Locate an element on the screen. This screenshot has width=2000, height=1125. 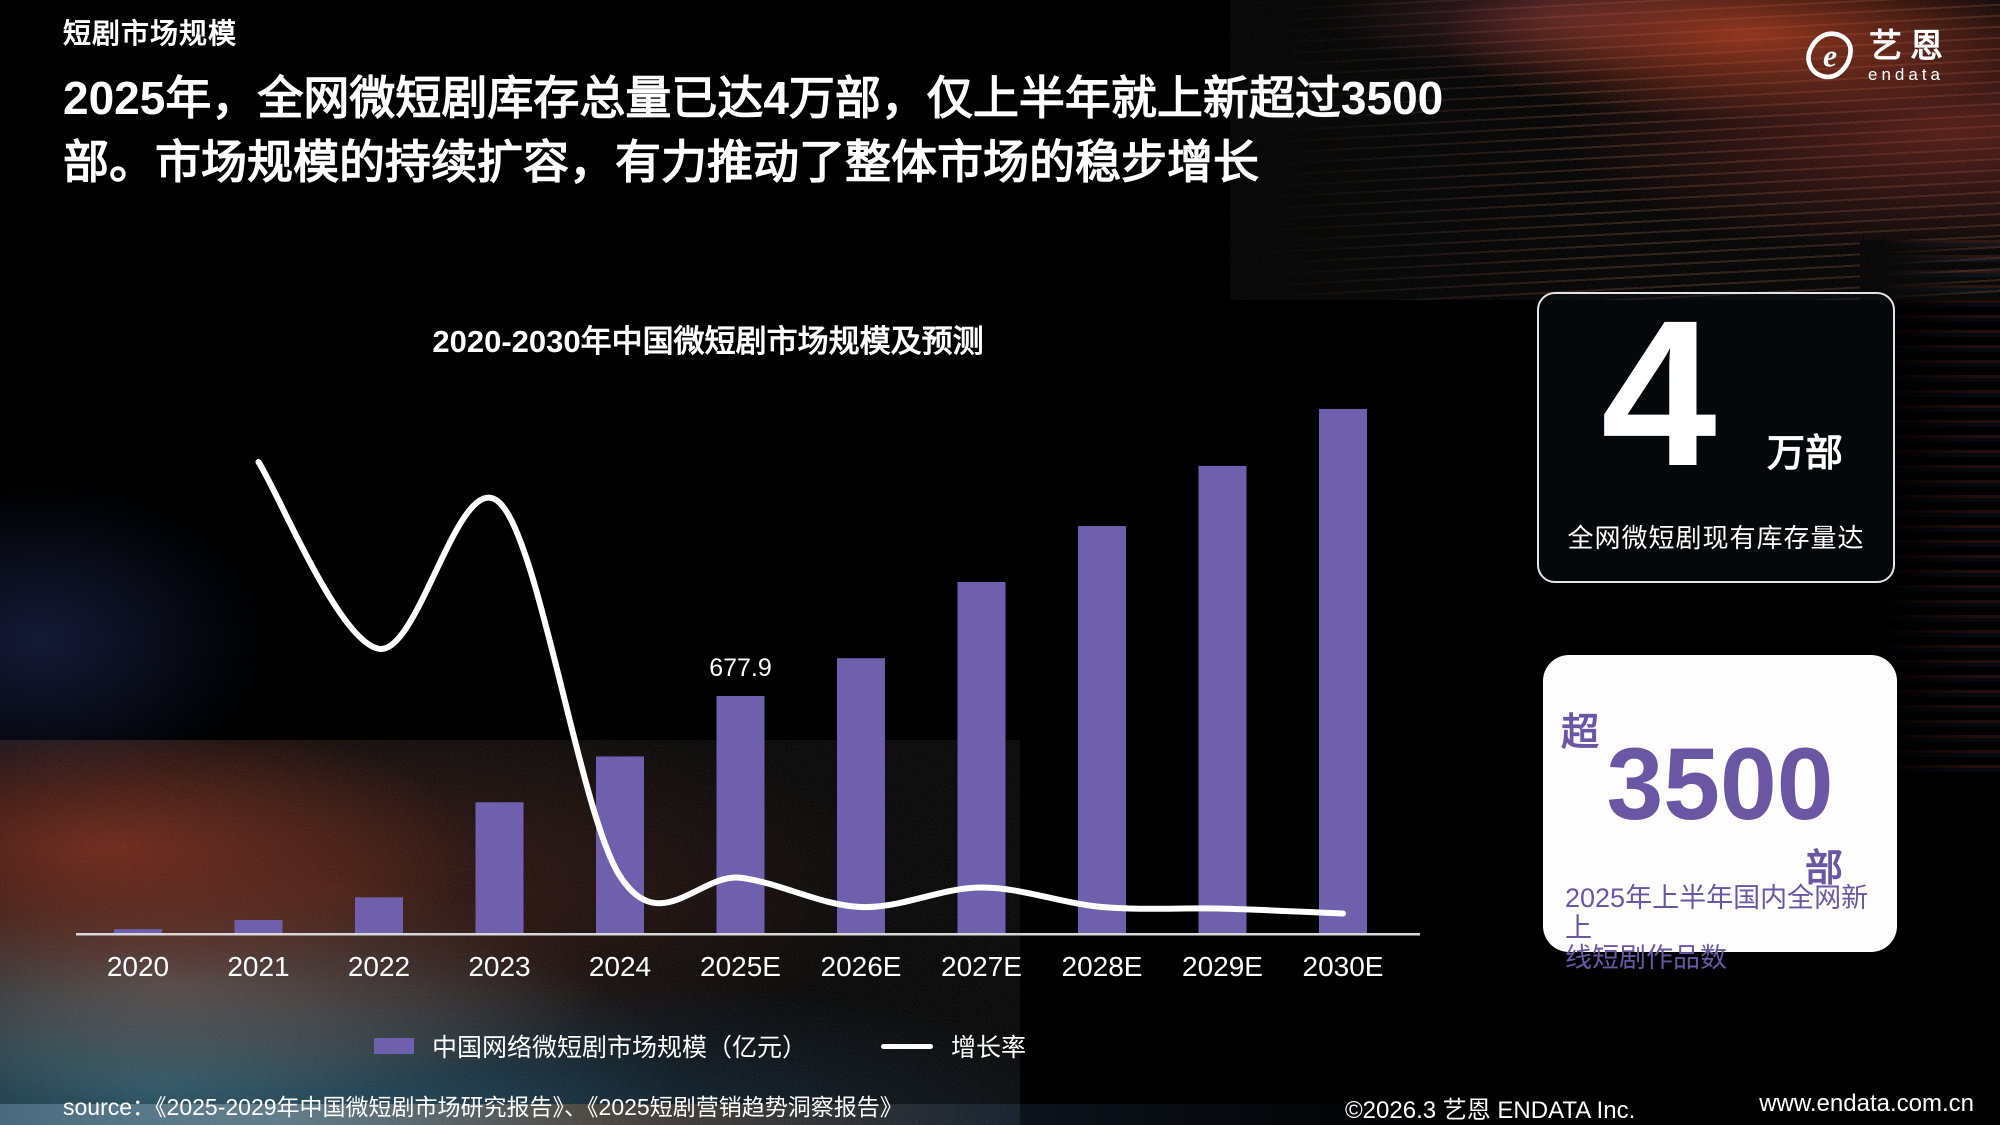
inventory-caption: 全网微短剧现有库存量达 is located at coordinates (1716, 538).